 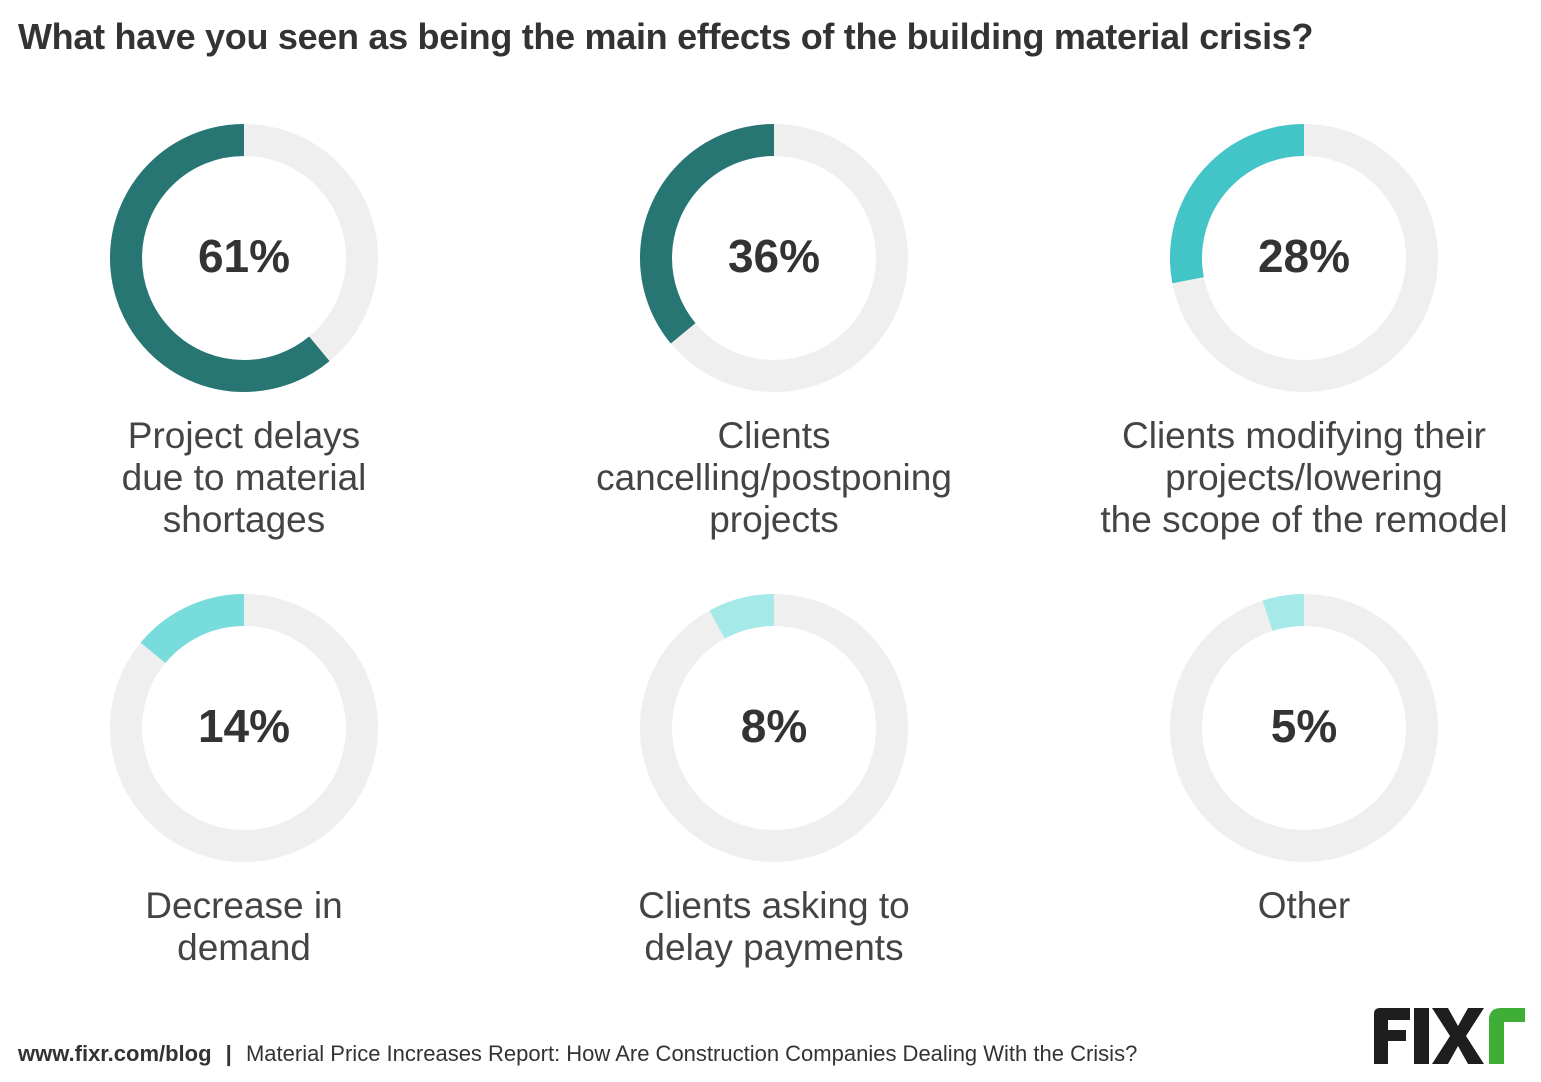 What do you see at coordinates (244, 947) in the screenshot?
I see `label-line: demand` at bounding box center [244, 947].